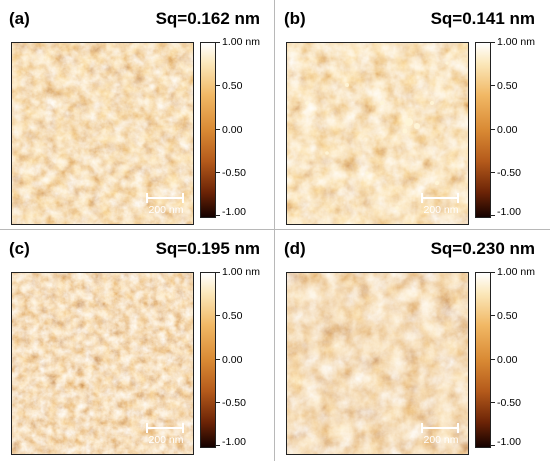  I want to click on panel-label: (b), so click(295, 18).